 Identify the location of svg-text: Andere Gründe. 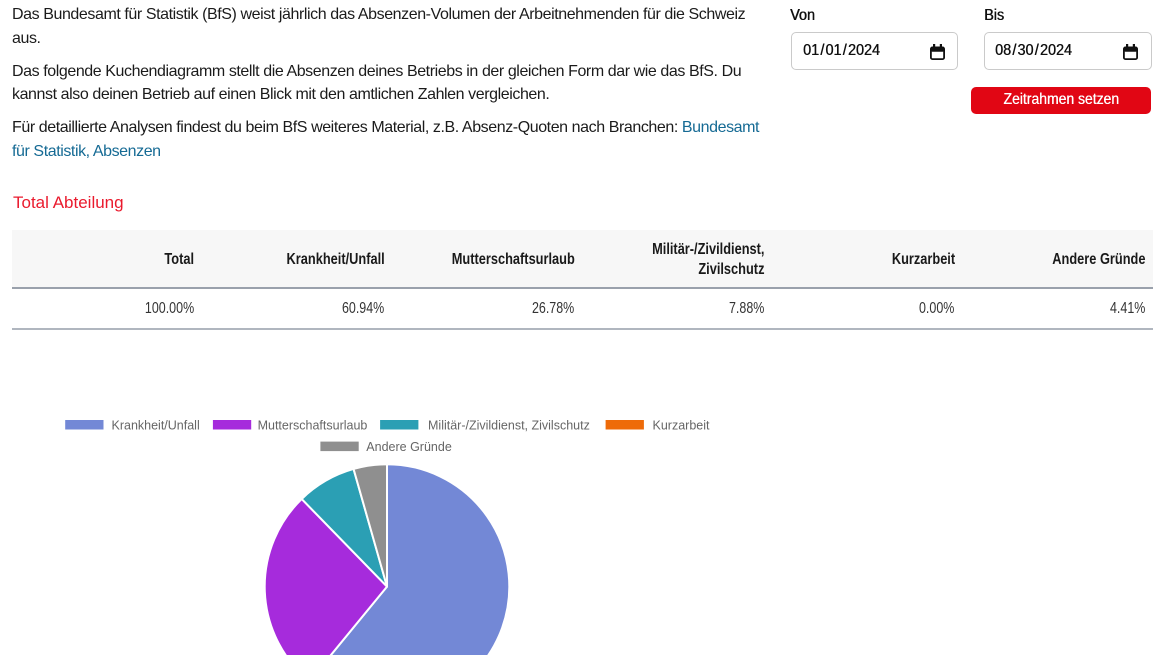
(409, 447).